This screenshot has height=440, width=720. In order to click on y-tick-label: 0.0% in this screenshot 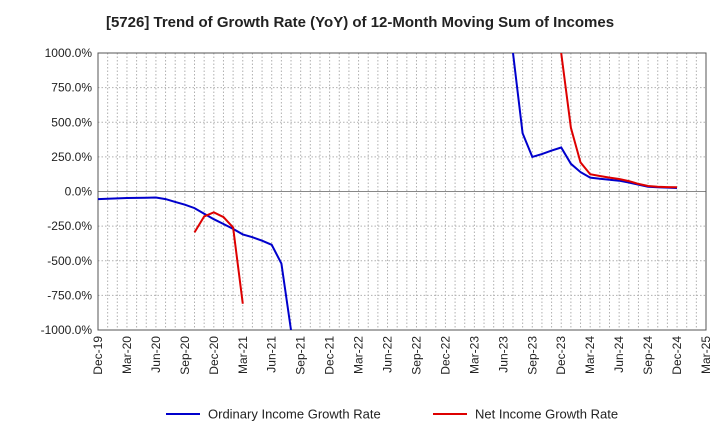, I will do `click(79, 192)`.